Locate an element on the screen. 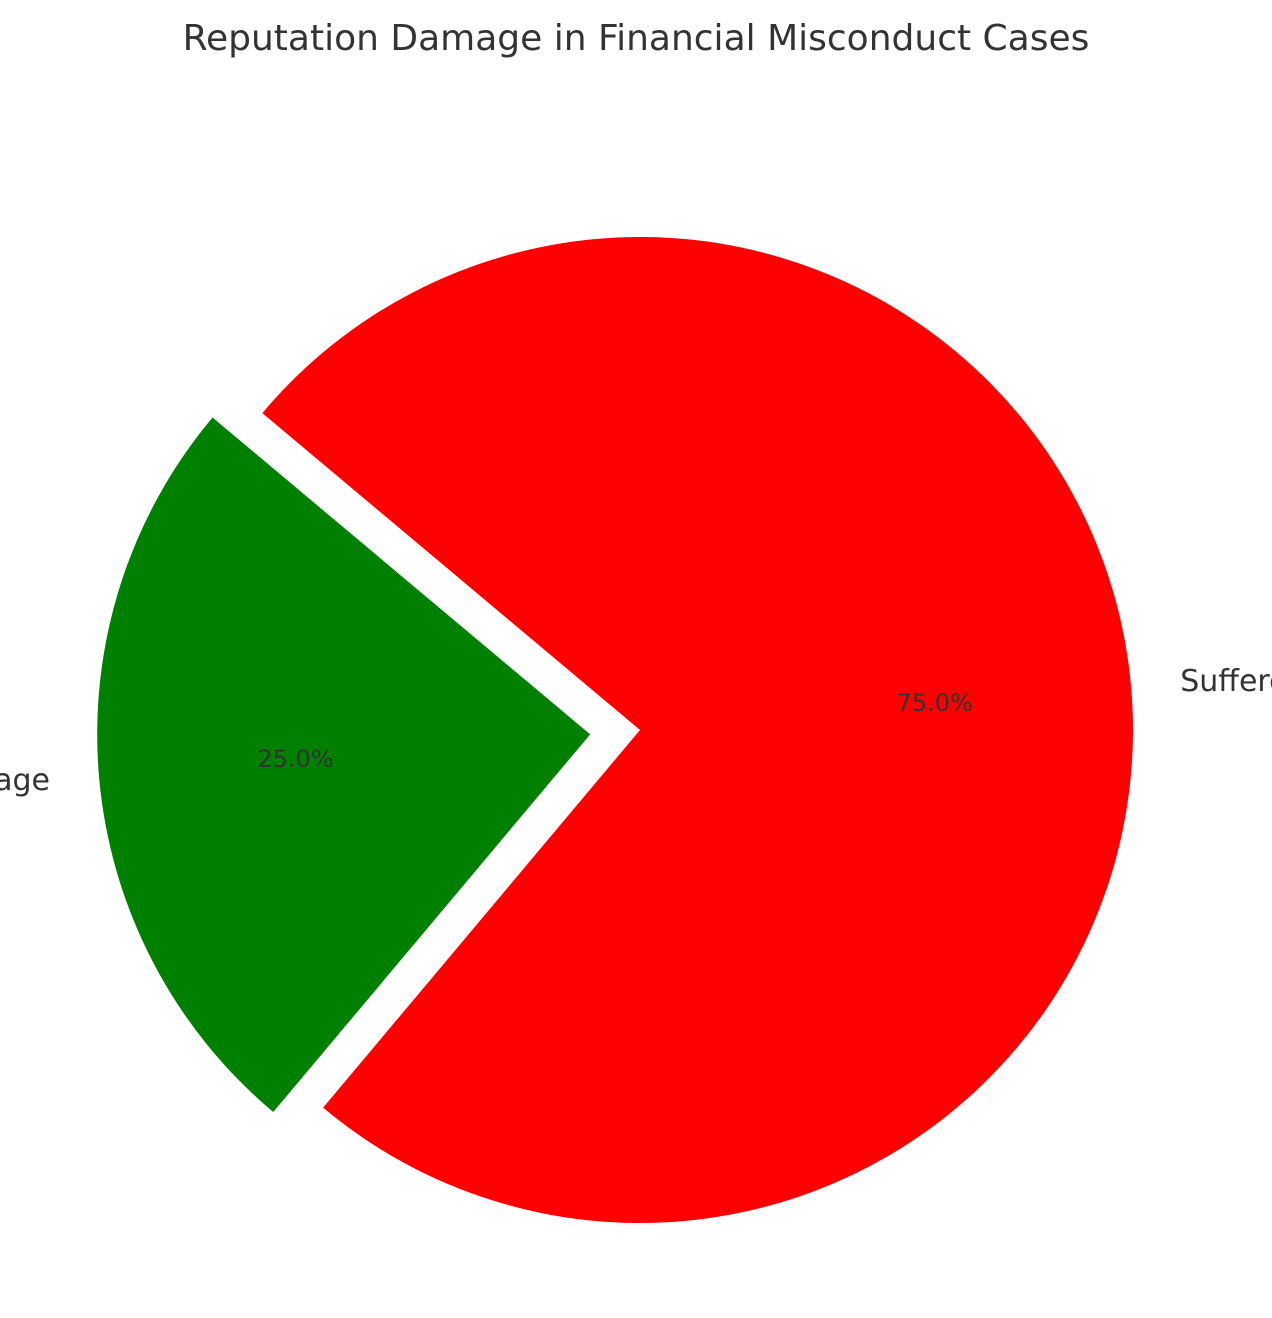 The width and height of the screenshot is (1272, 1318). pie-pct-label-2: 25.0% is located at coordinates (295, 759).